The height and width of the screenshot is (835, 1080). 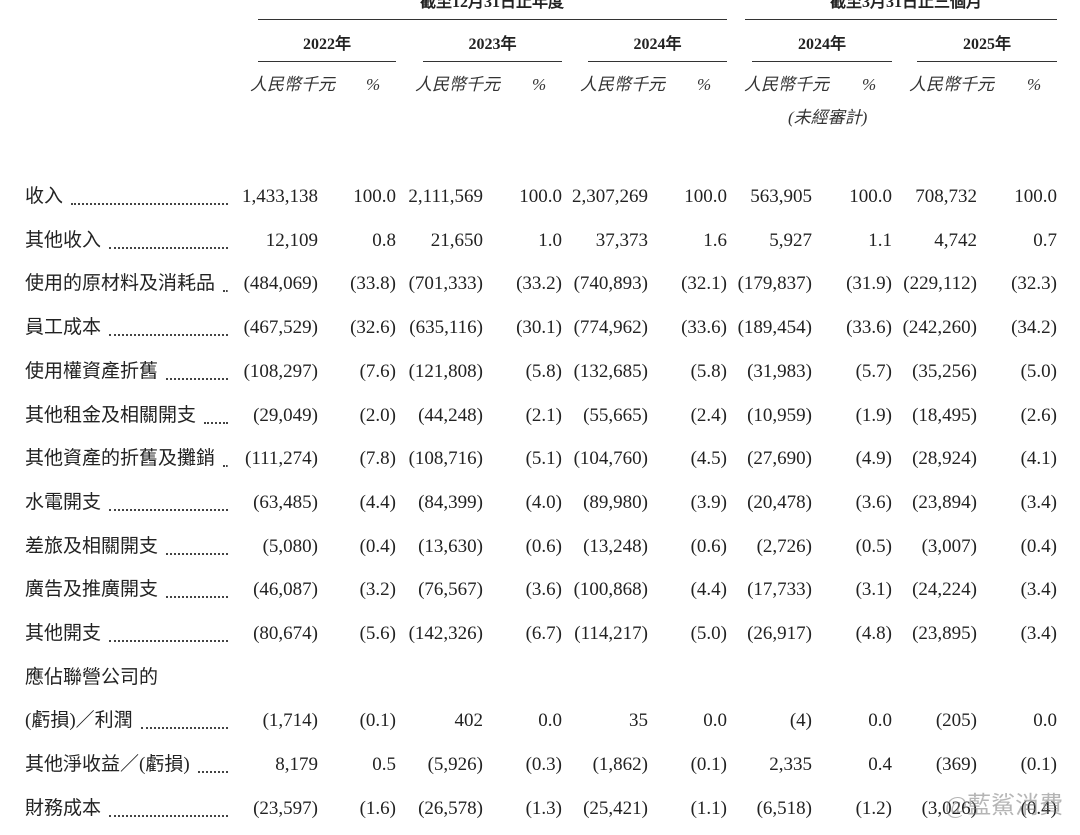 What do you see at coordinates (120, 284) in the screenshot?
I see `row-label: 使用的原材料及消耗品` at bounding box center [120, 284].